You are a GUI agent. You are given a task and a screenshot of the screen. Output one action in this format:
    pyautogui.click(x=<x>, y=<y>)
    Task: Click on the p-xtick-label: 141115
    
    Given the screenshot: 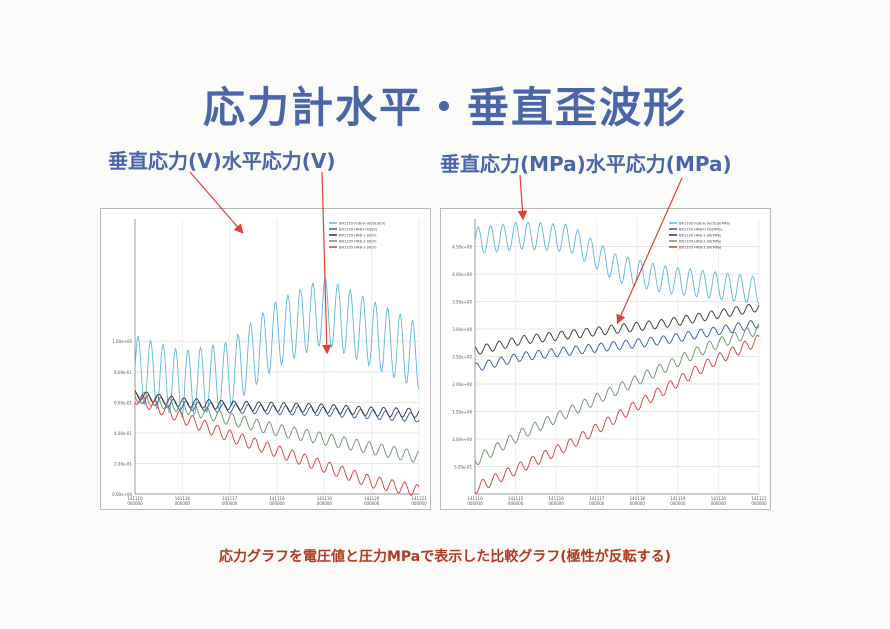 What is the action you would take?
    pyautogui.click(x=516, y=498)
    